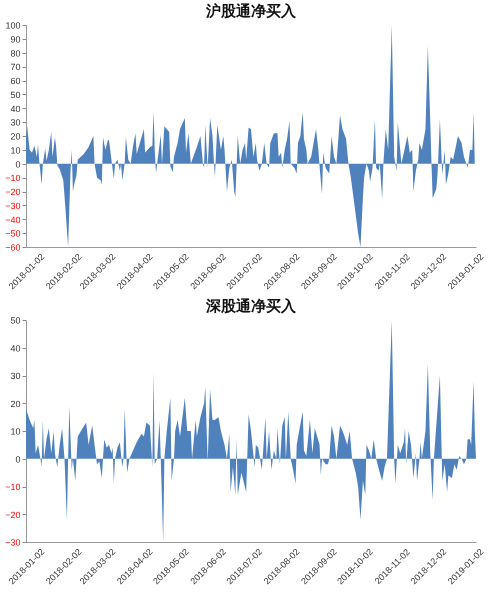 This screenshot has width=500, height=592. I want to click on chart-title: 沪股通净买入, so click(251, 11).